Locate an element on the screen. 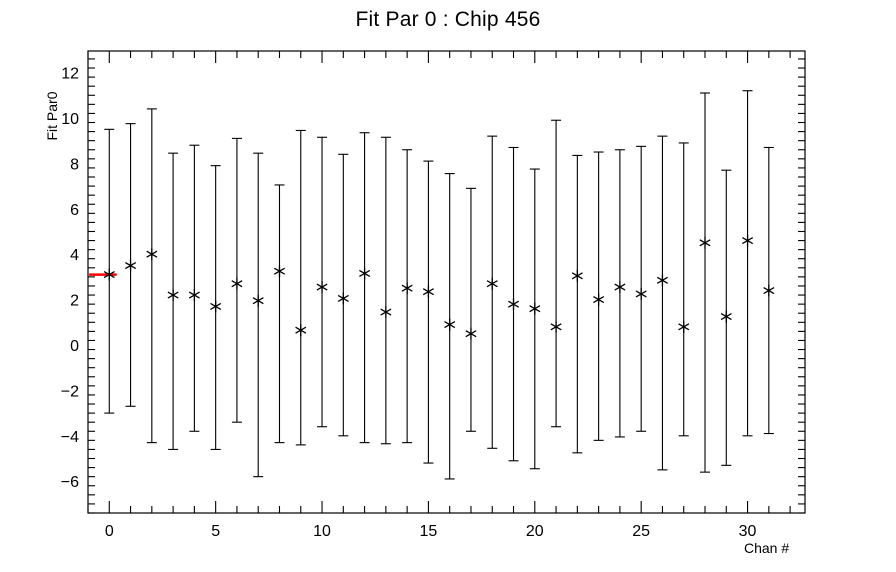 The image size is (896, 572). y-tick-label: 12 is located at coordinates (70, 74).